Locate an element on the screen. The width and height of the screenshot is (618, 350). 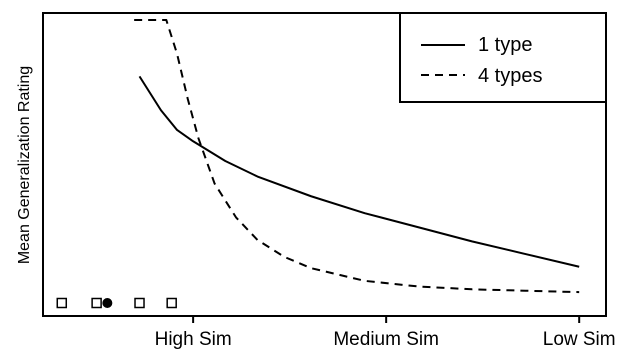
x-tick-label-medium-sim: Medium Sim is located at coordinates (386, 339).